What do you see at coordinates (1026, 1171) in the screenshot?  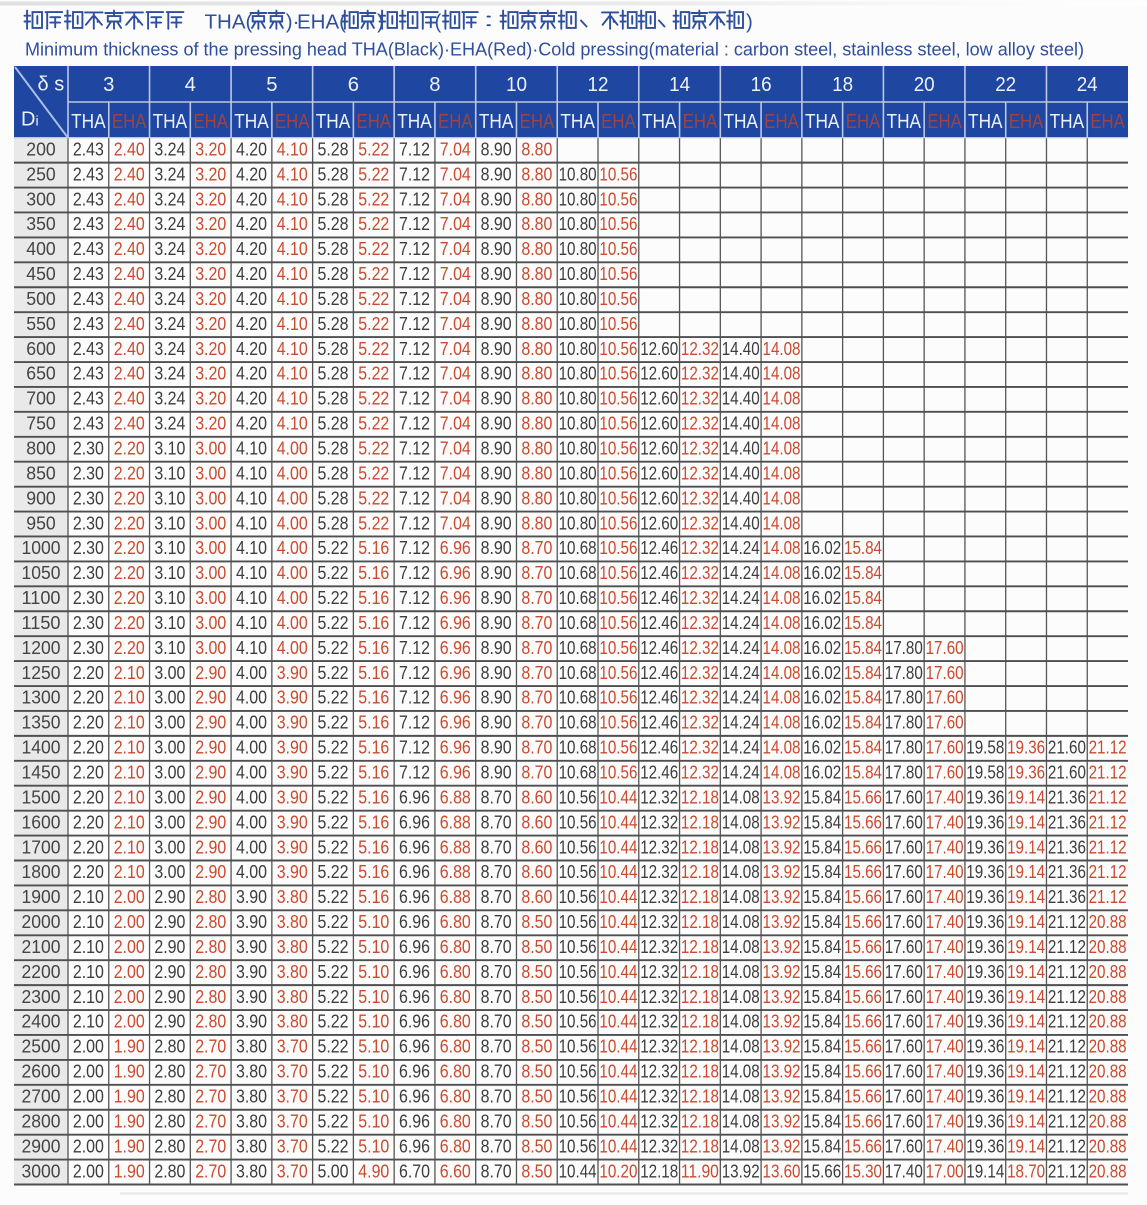 I see `svg-text: 18.70` at bounding box center [1026, 1171].